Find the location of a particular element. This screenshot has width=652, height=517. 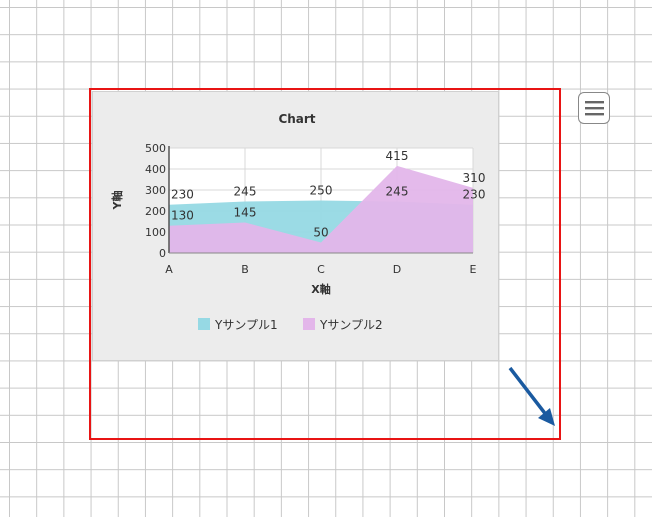

hamburger-menu-icon is located at coordinates (594, 108).